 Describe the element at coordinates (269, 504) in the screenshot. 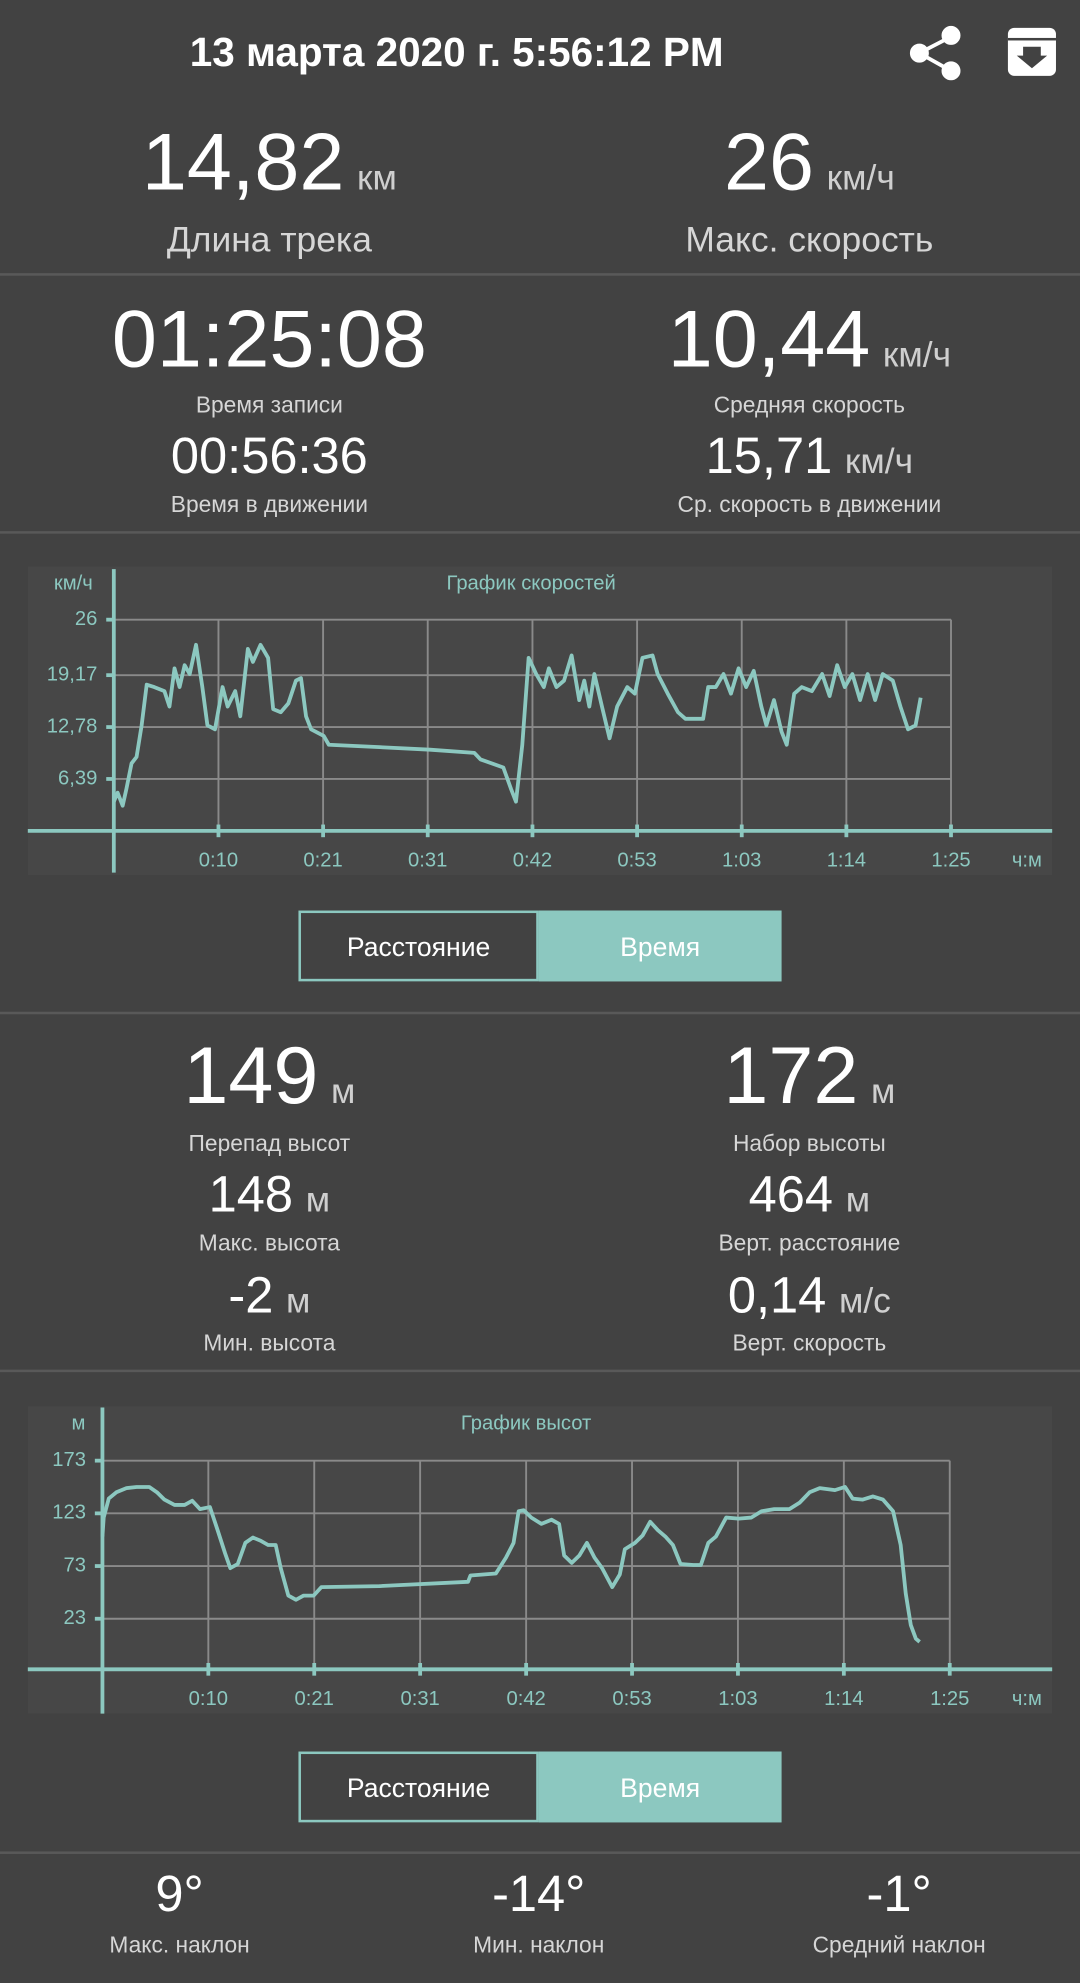

I see `stat-label: Время в движении` at that location.